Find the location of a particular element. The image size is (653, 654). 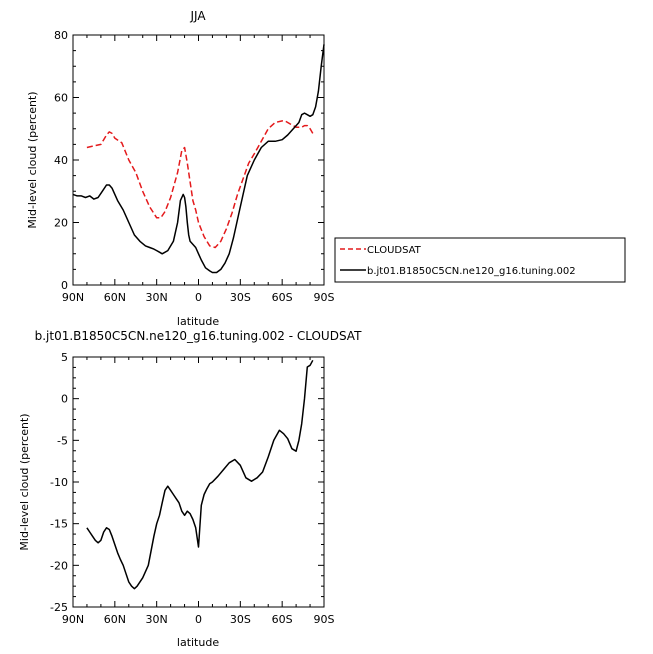

bottom-x-tick-label: 90N is located at coordinates (73, 619).